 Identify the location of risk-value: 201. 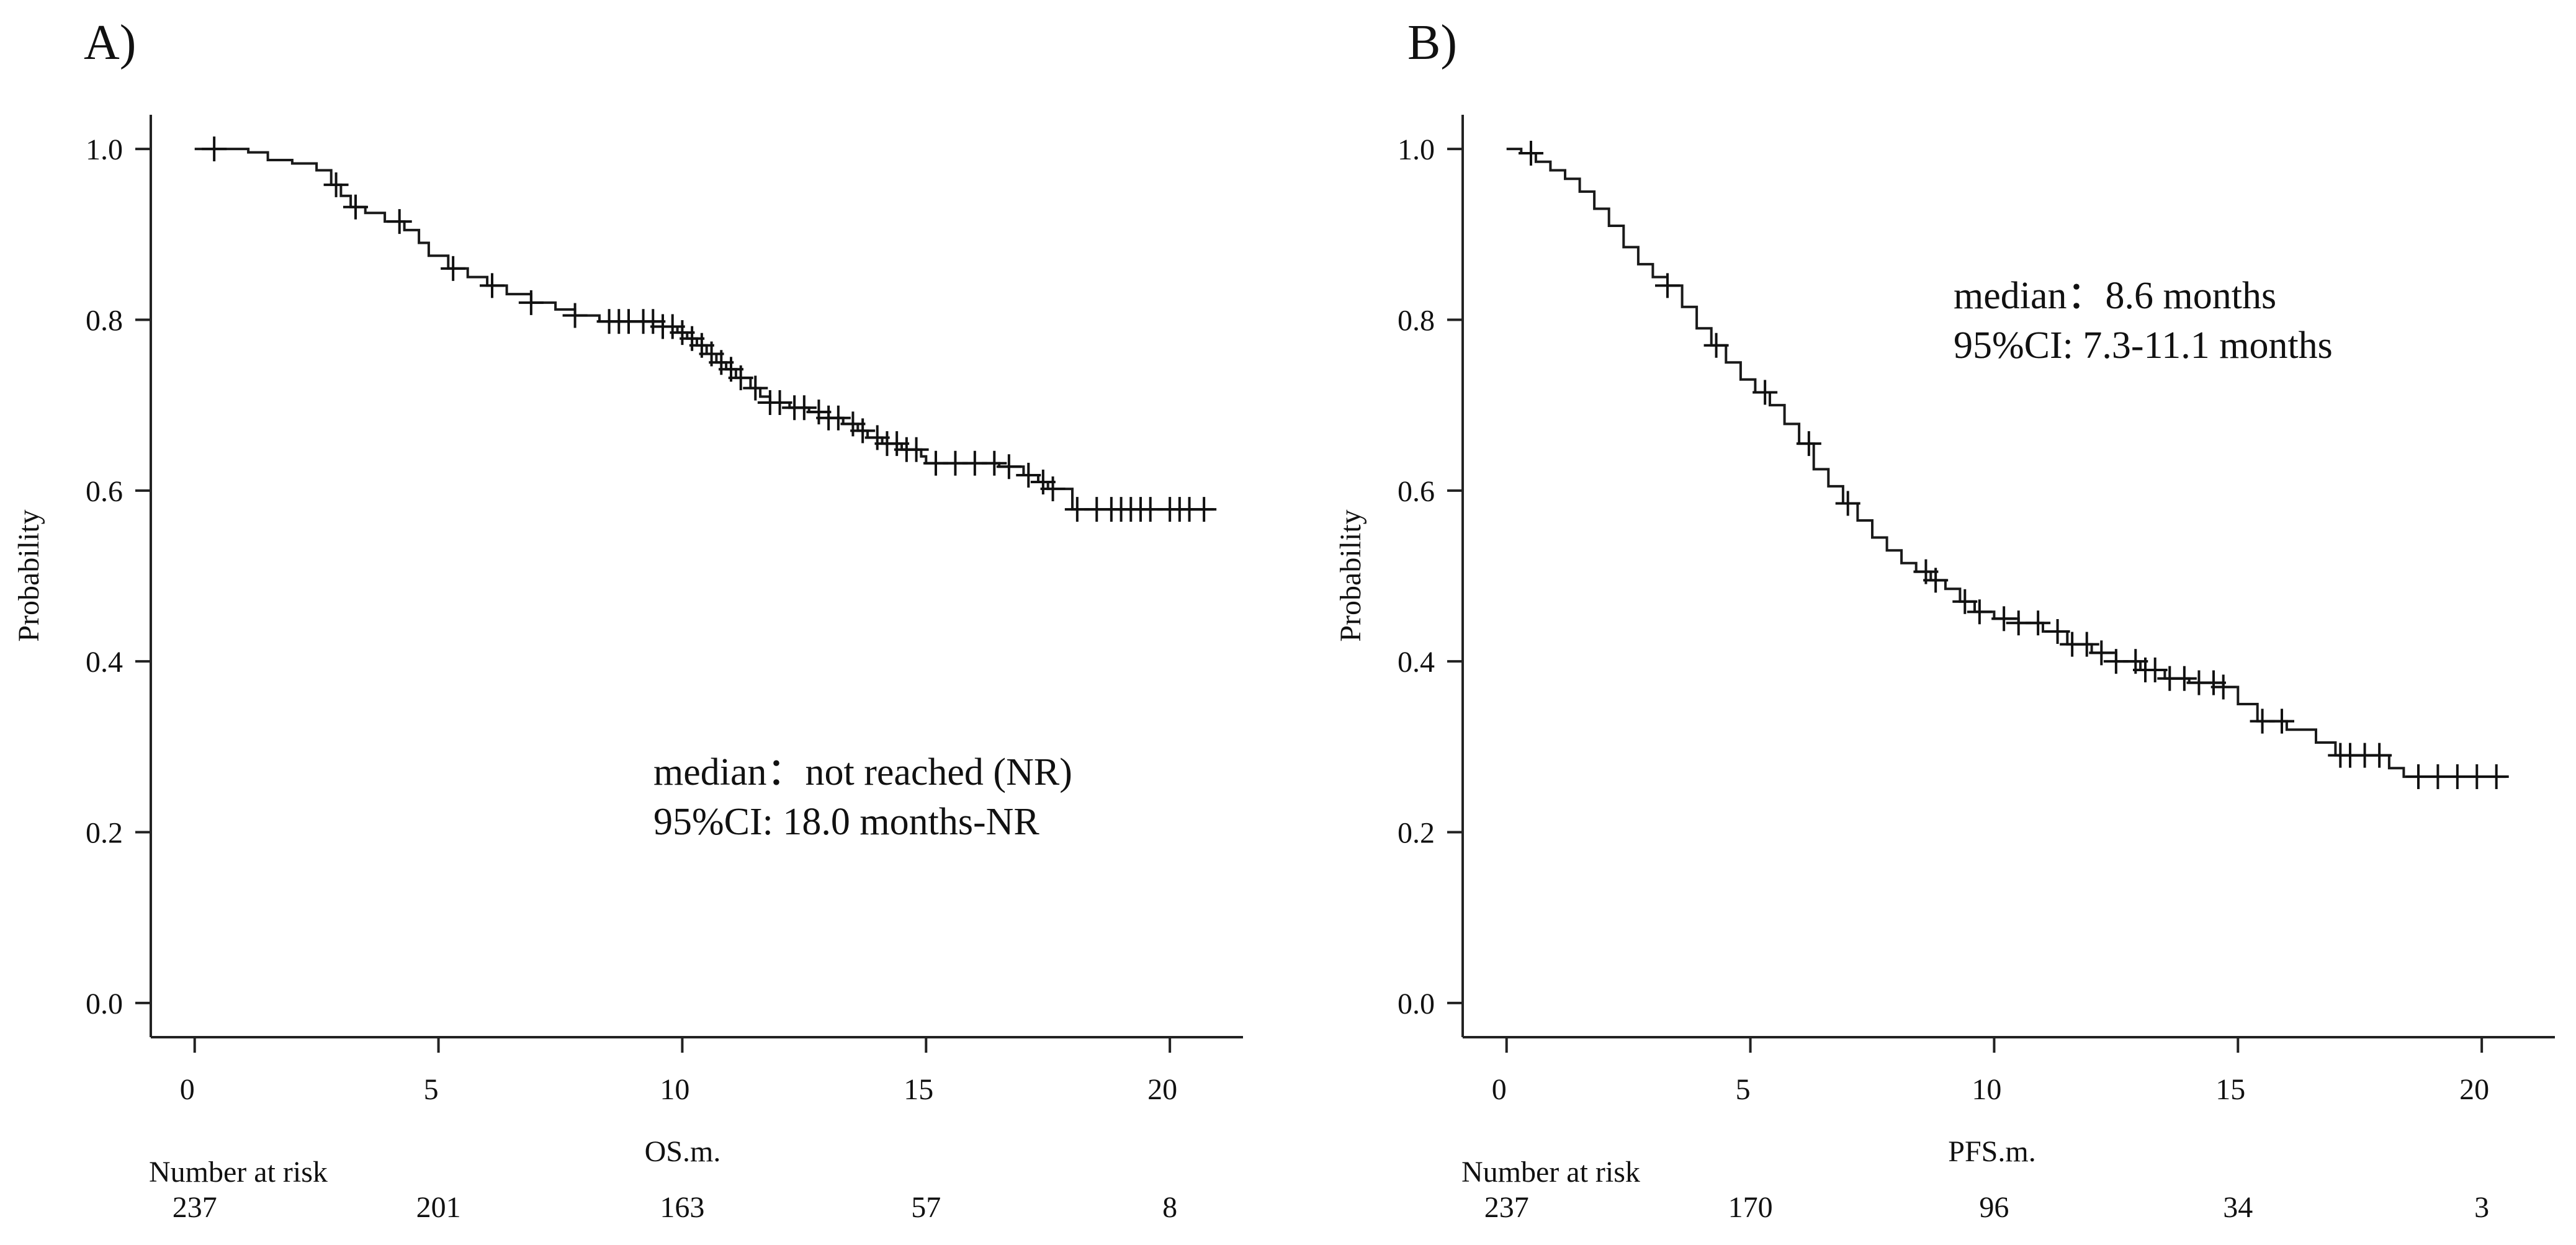
(439, 1207).